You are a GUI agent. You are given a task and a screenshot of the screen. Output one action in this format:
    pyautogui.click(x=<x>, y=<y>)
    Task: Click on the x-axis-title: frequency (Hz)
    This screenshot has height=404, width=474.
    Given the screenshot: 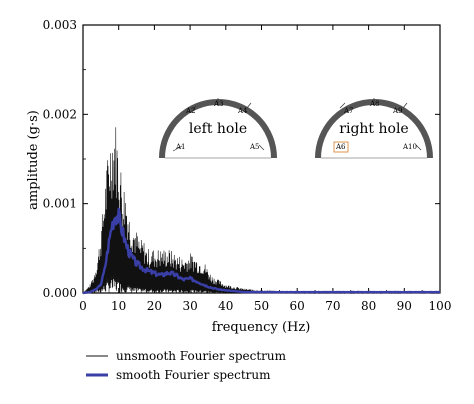 What is the action you would take?
    pyautogui.click(x=261, y=327)
    